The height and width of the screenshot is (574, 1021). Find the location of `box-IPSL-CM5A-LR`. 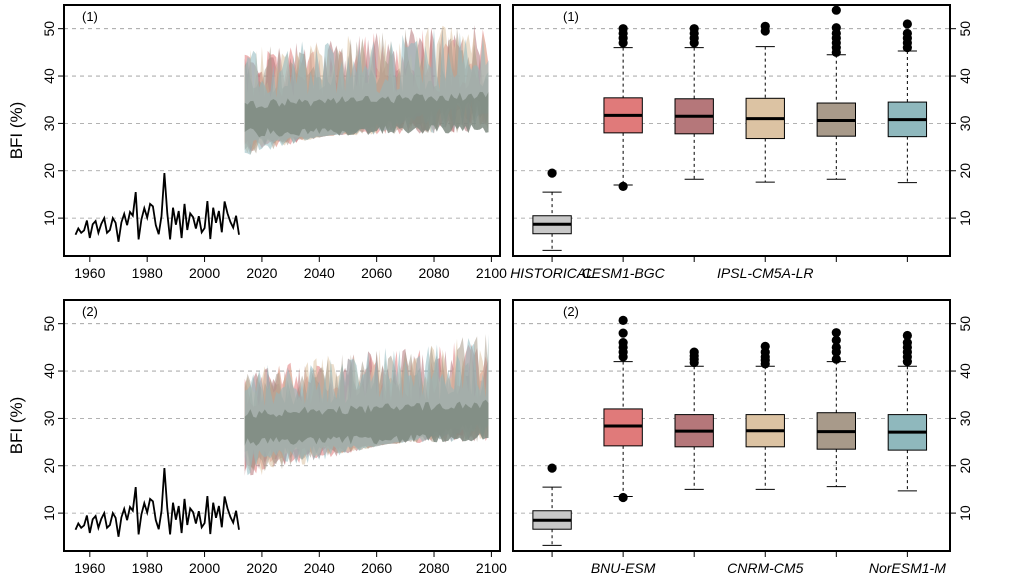

box-IPSL-CM5A-LR is located at coordinates (765, 102).